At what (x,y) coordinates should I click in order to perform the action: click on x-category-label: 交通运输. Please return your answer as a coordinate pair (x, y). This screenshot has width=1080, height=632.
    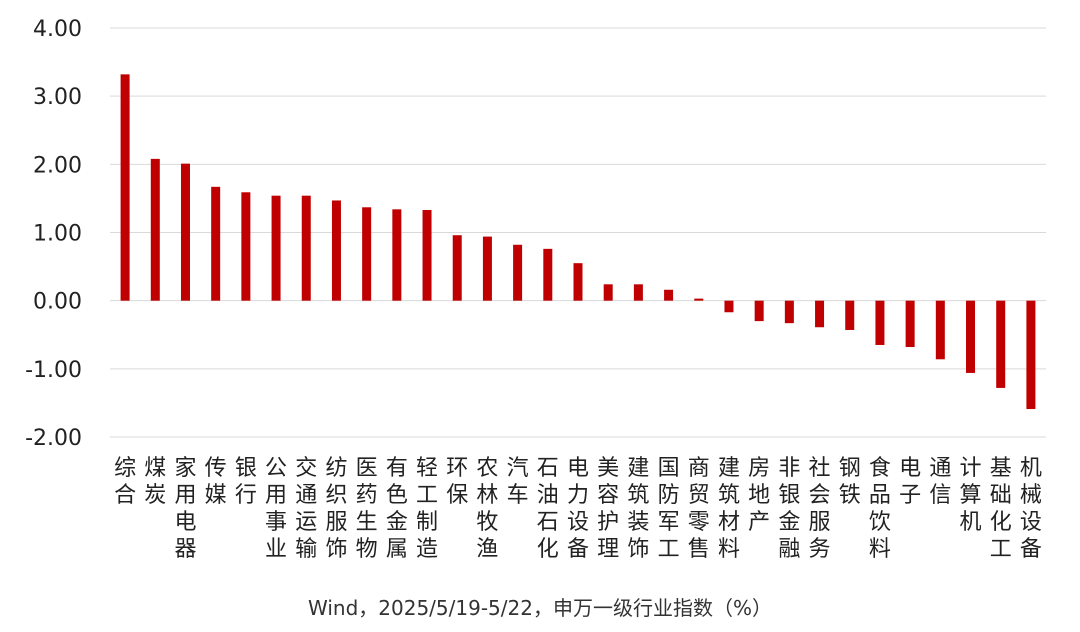
    Looking at the image, I should click on (306, 509).